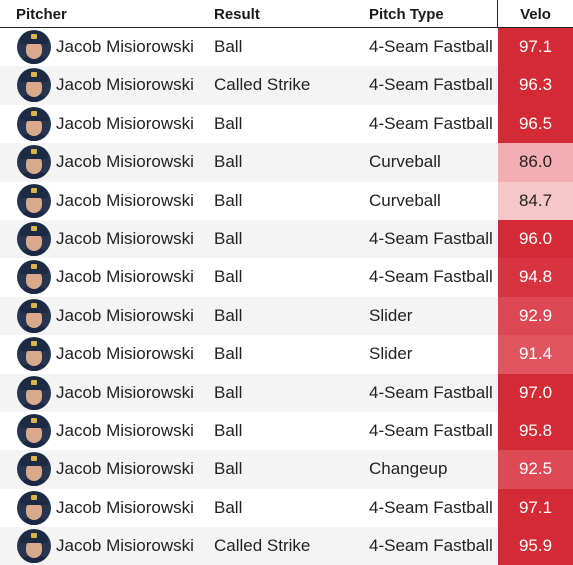  What do you see at coordinates (286, 277) in the screenshot?
I see `table-row: Jacob Misiorowski Ball 4-Seam Fastball 94.8` at bounding box center [286, 277].